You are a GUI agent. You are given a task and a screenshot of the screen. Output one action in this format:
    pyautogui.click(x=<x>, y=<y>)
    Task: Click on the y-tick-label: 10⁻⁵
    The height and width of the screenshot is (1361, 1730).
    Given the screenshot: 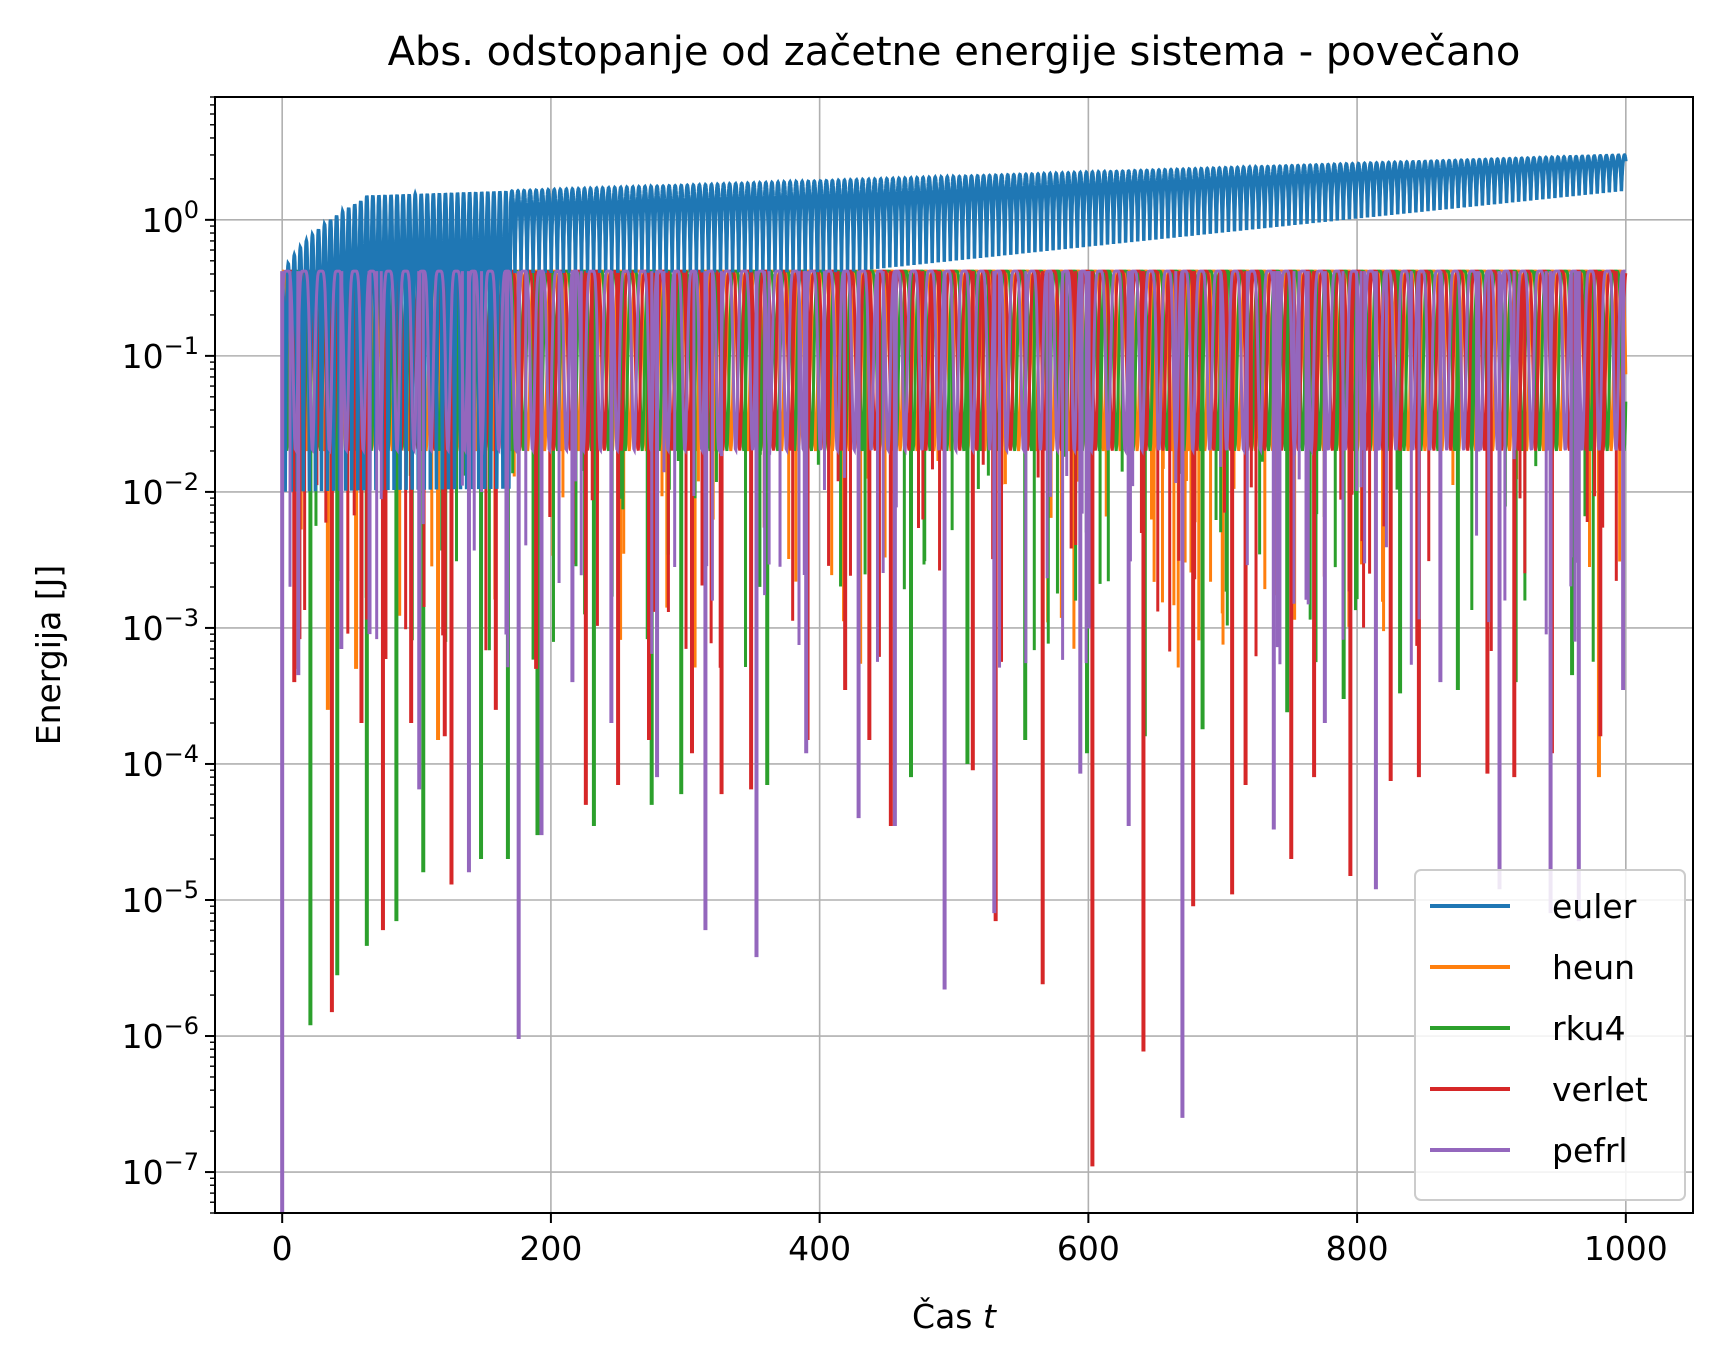 What is the action you would take?
    pyautogui.click(x=160, y=898)
    